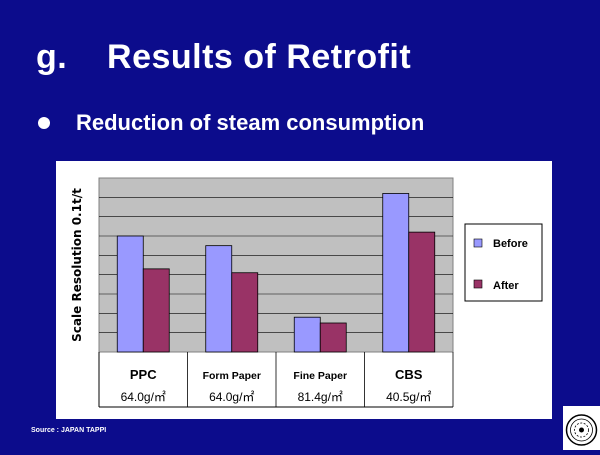 Image resolution: width=600 pixels, height=455 pixels. I want to click on legend-label-before: Before, so click(510, 244).